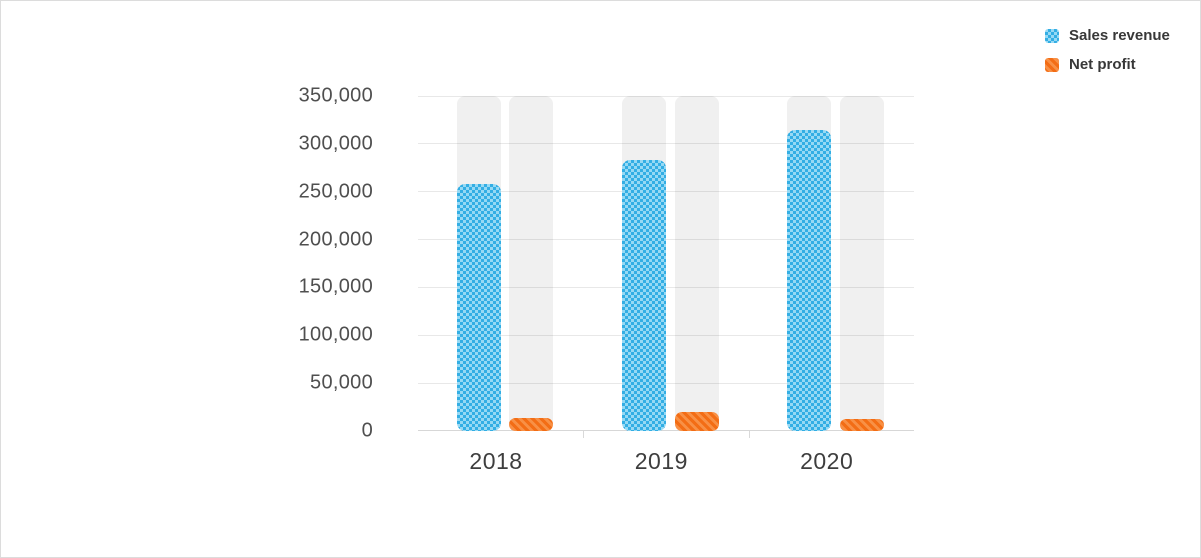 This screenshot has height=558, width=1201. I want to click on y-axis-tick-label: 50,000, so click(341, 382).